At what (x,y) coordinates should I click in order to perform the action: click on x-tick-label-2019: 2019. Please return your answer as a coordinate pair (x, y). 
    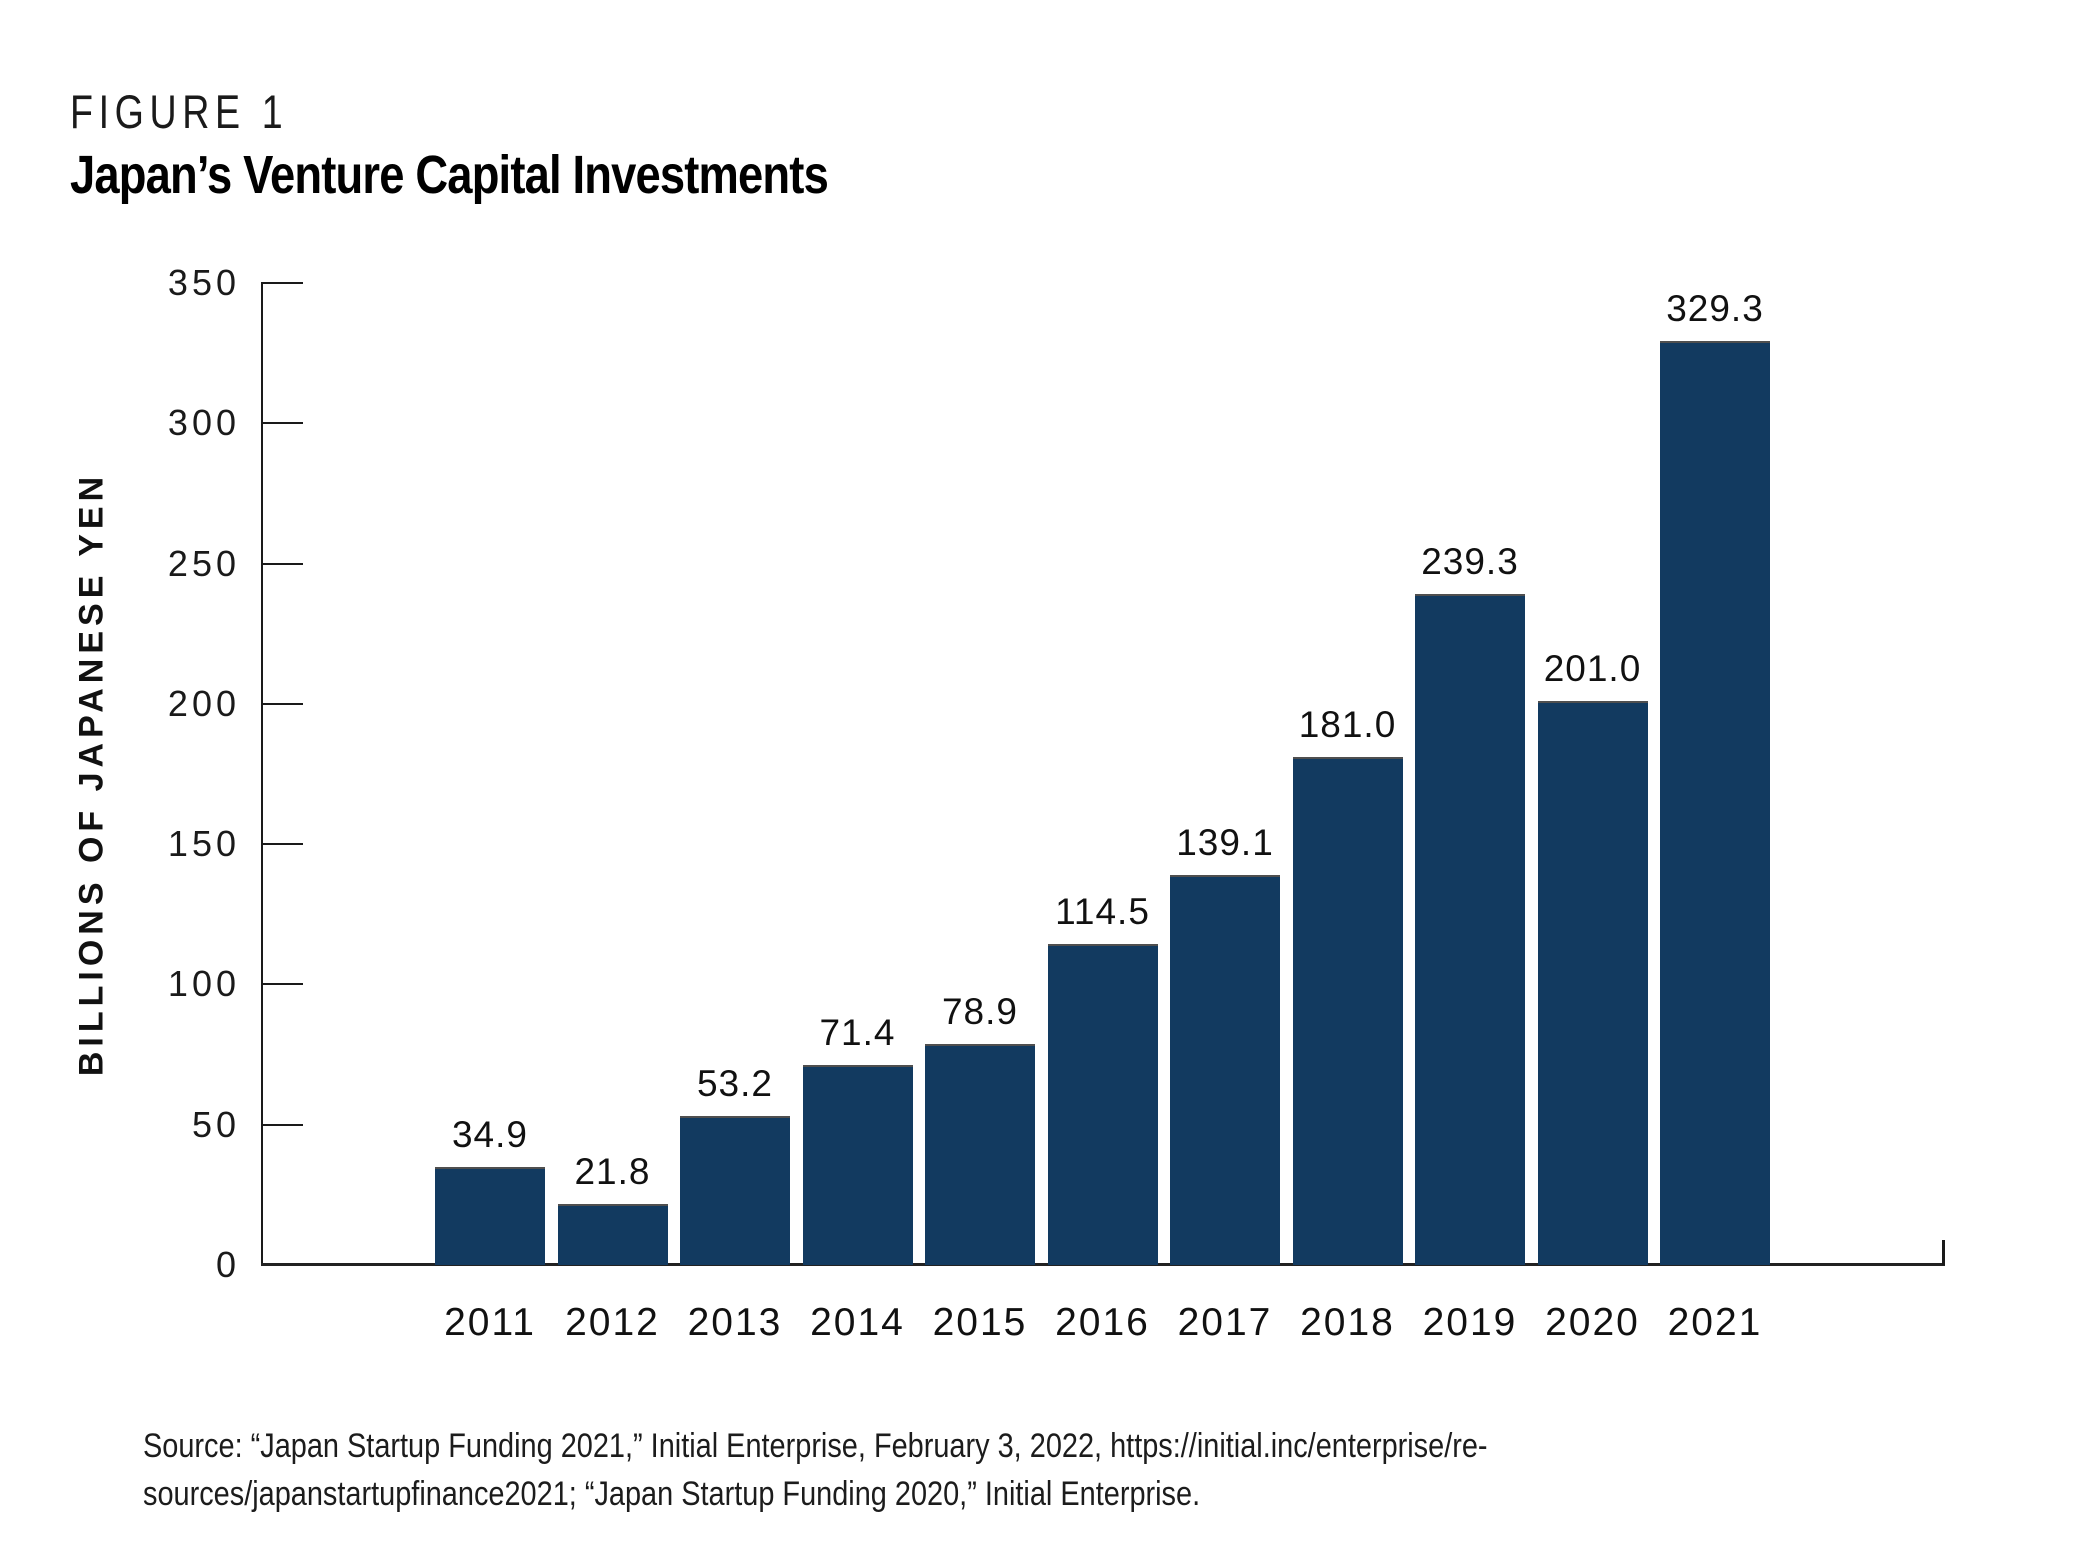
    Looking at the image, I should click on (1470, 1322).